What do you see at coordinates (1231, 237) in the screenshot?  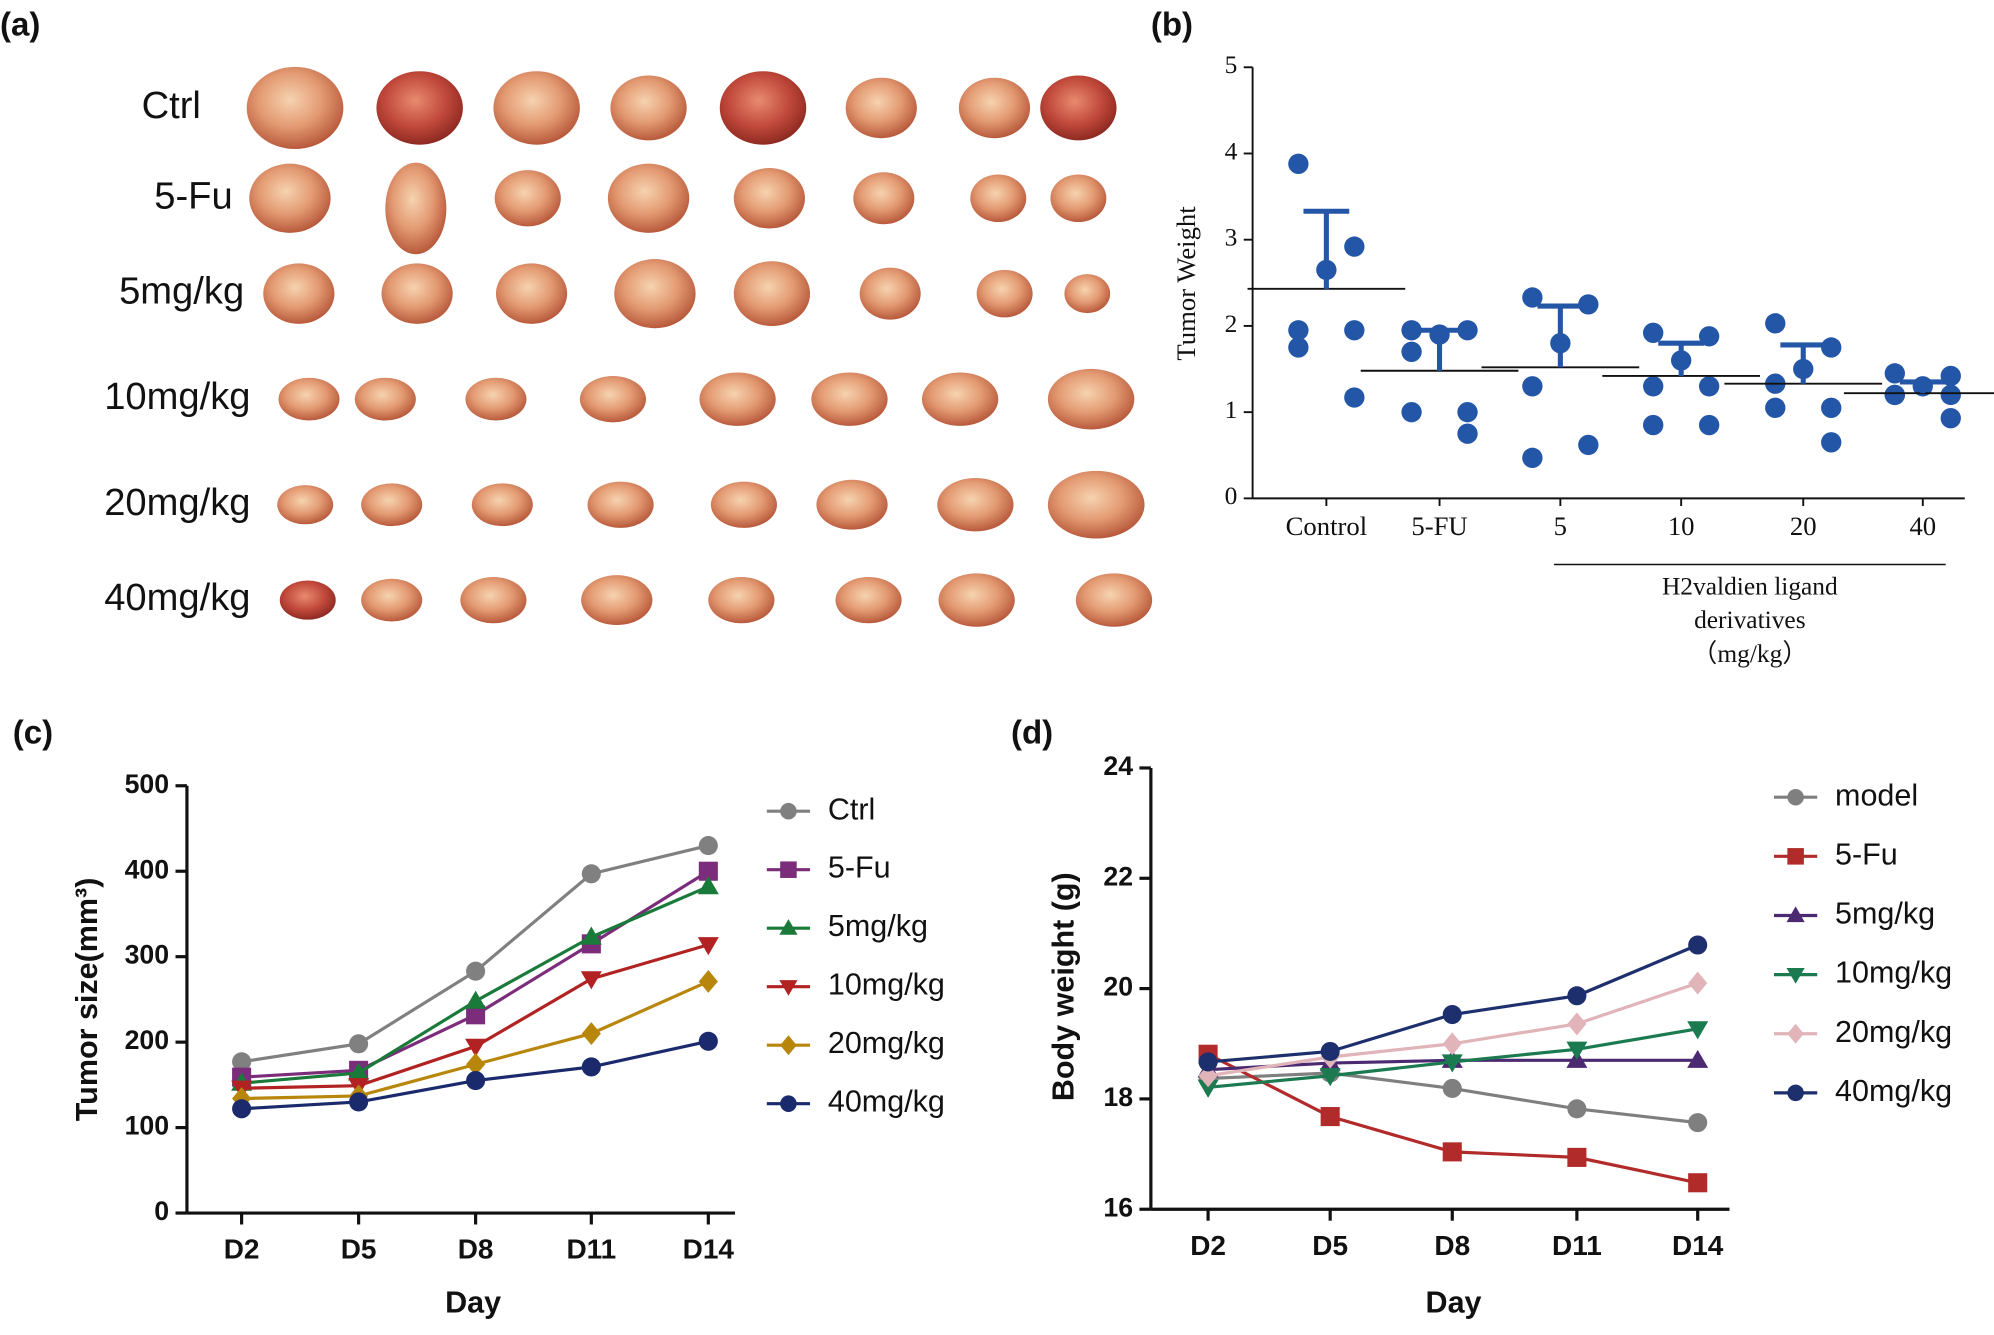 I see `y-tick-label: 3` at bounding box center [1231, 237].